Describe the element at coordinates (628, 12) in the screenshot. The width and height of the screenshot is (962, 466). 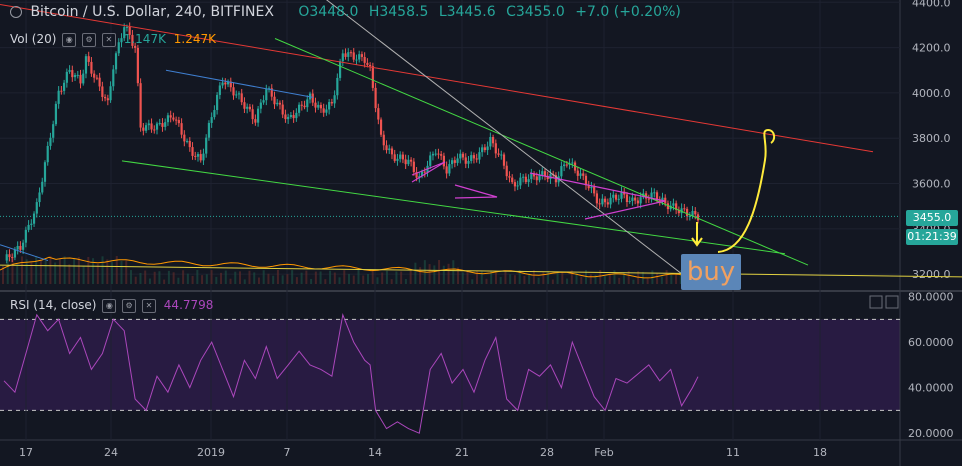
I see `ohlc-change: +7.0 (+0.20%)` at that location.